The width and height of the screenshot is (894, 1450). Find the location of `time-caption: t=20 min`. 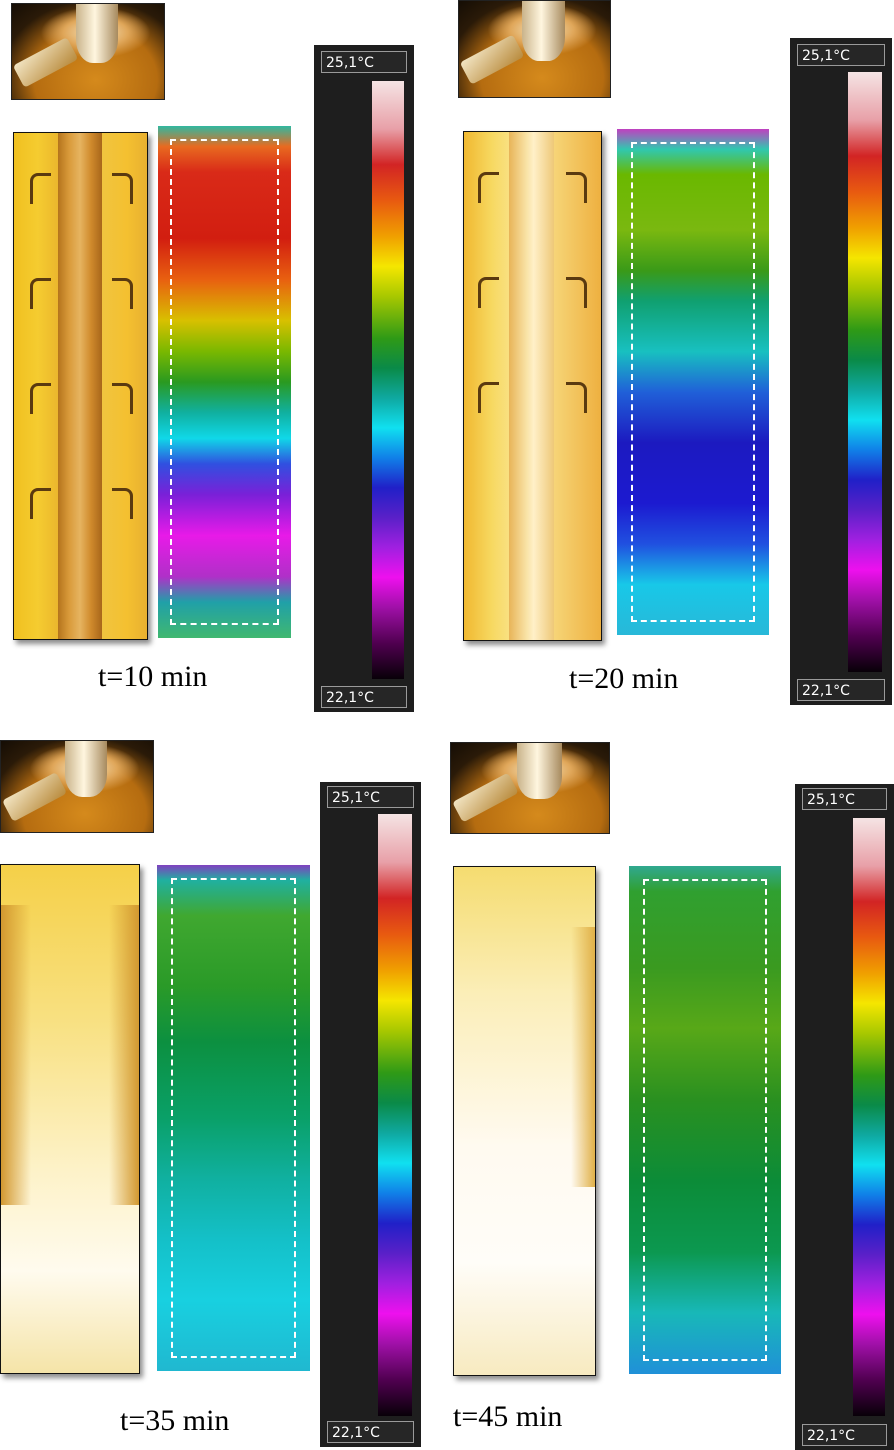

time-caption: t=20 min is located at coordinates (624, 678).